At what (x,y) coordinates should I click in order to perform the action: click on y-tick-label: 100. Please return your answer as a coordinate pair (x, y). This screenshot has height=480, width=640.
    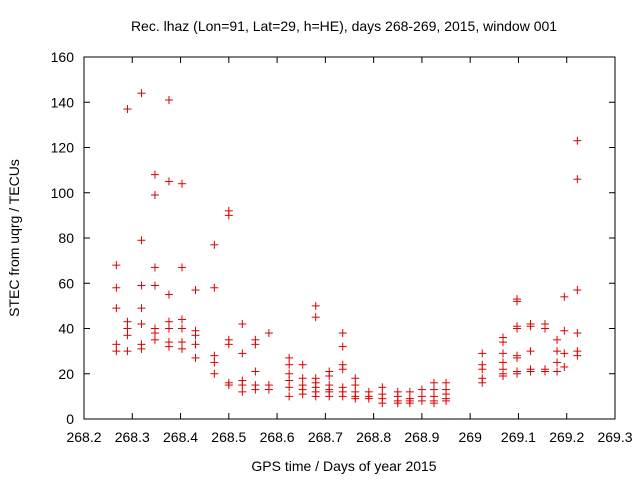
    Looking at the image, I should click on (63, 193).